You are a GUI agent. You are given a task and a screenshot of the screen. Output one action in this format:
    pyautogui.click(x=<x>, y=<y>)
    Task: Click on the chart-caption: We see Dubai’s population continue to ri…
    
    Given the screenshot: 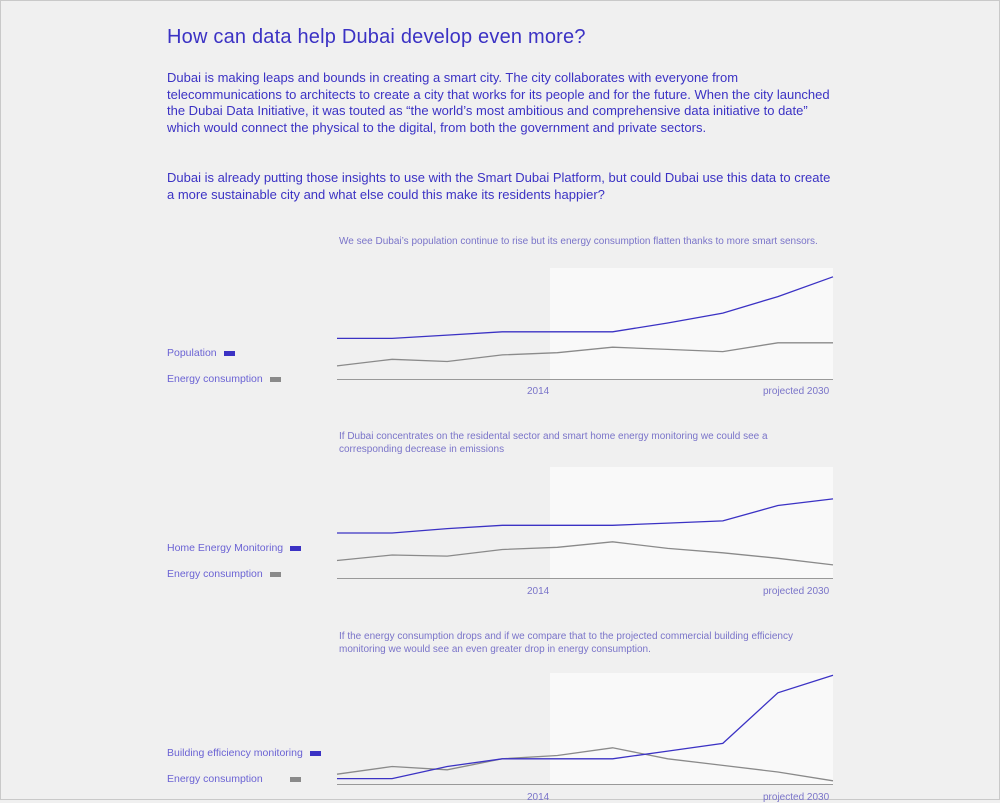 What is the action you would take?
    pyautogui.click(x=578, y=241)
    